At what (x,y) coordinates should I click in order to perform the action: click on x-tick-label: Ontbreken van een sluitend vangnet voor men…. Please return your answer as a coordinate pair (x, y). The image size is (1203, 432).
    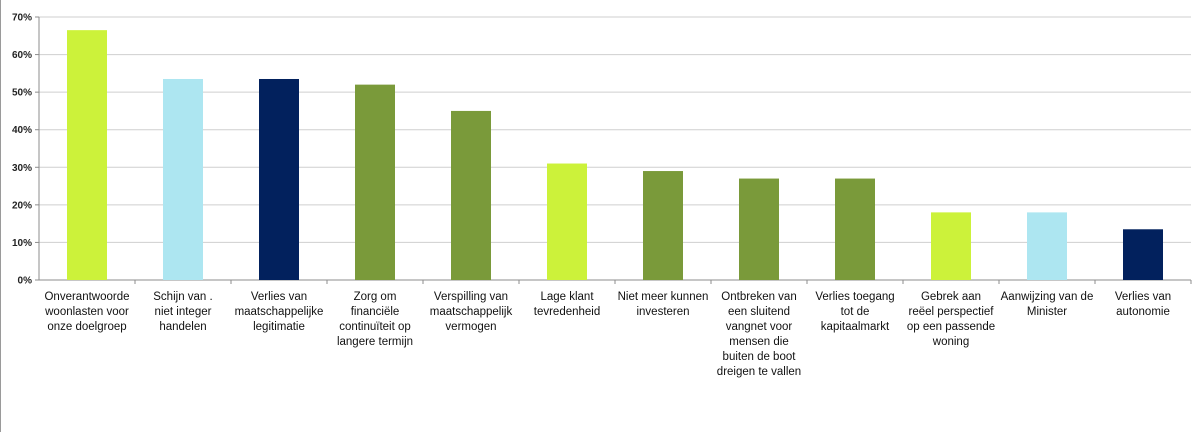
    Looking at the image, I should click on (759, 334).